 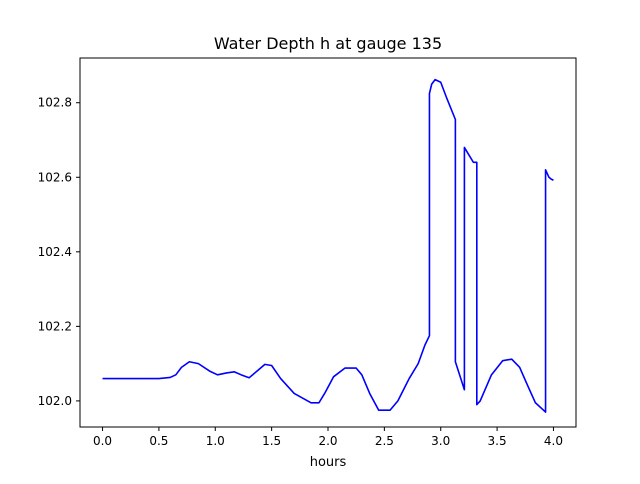 I want to click on x-axis-ticks: 0.0 0.5 1.0 1.5 2.0 2.5 3.0 3.5 4.0, so click(x=328, y=437).